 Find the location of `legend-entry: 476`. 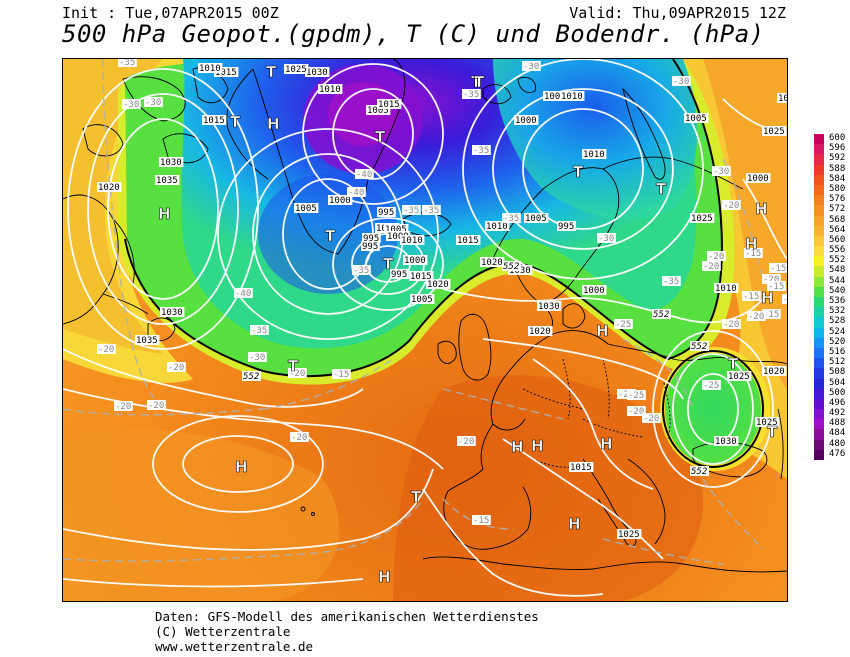

legend-entry: 476 is located at coordinates (830, 454).